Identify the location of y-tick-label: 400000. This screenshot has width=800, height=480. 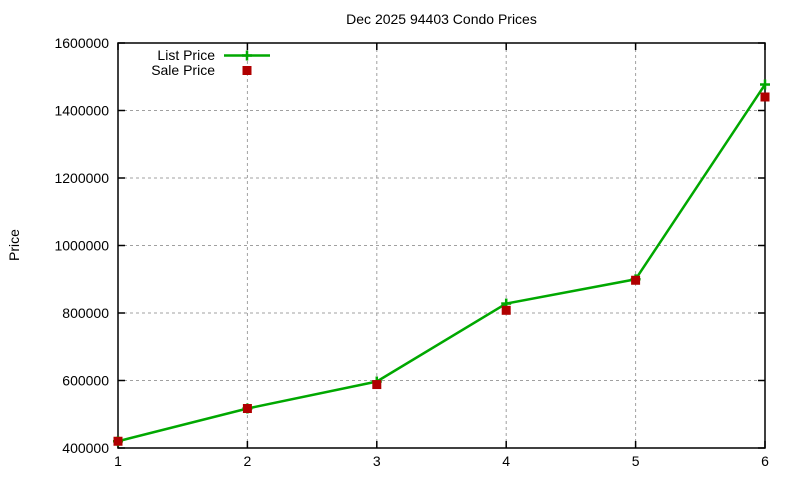
(85, 448).